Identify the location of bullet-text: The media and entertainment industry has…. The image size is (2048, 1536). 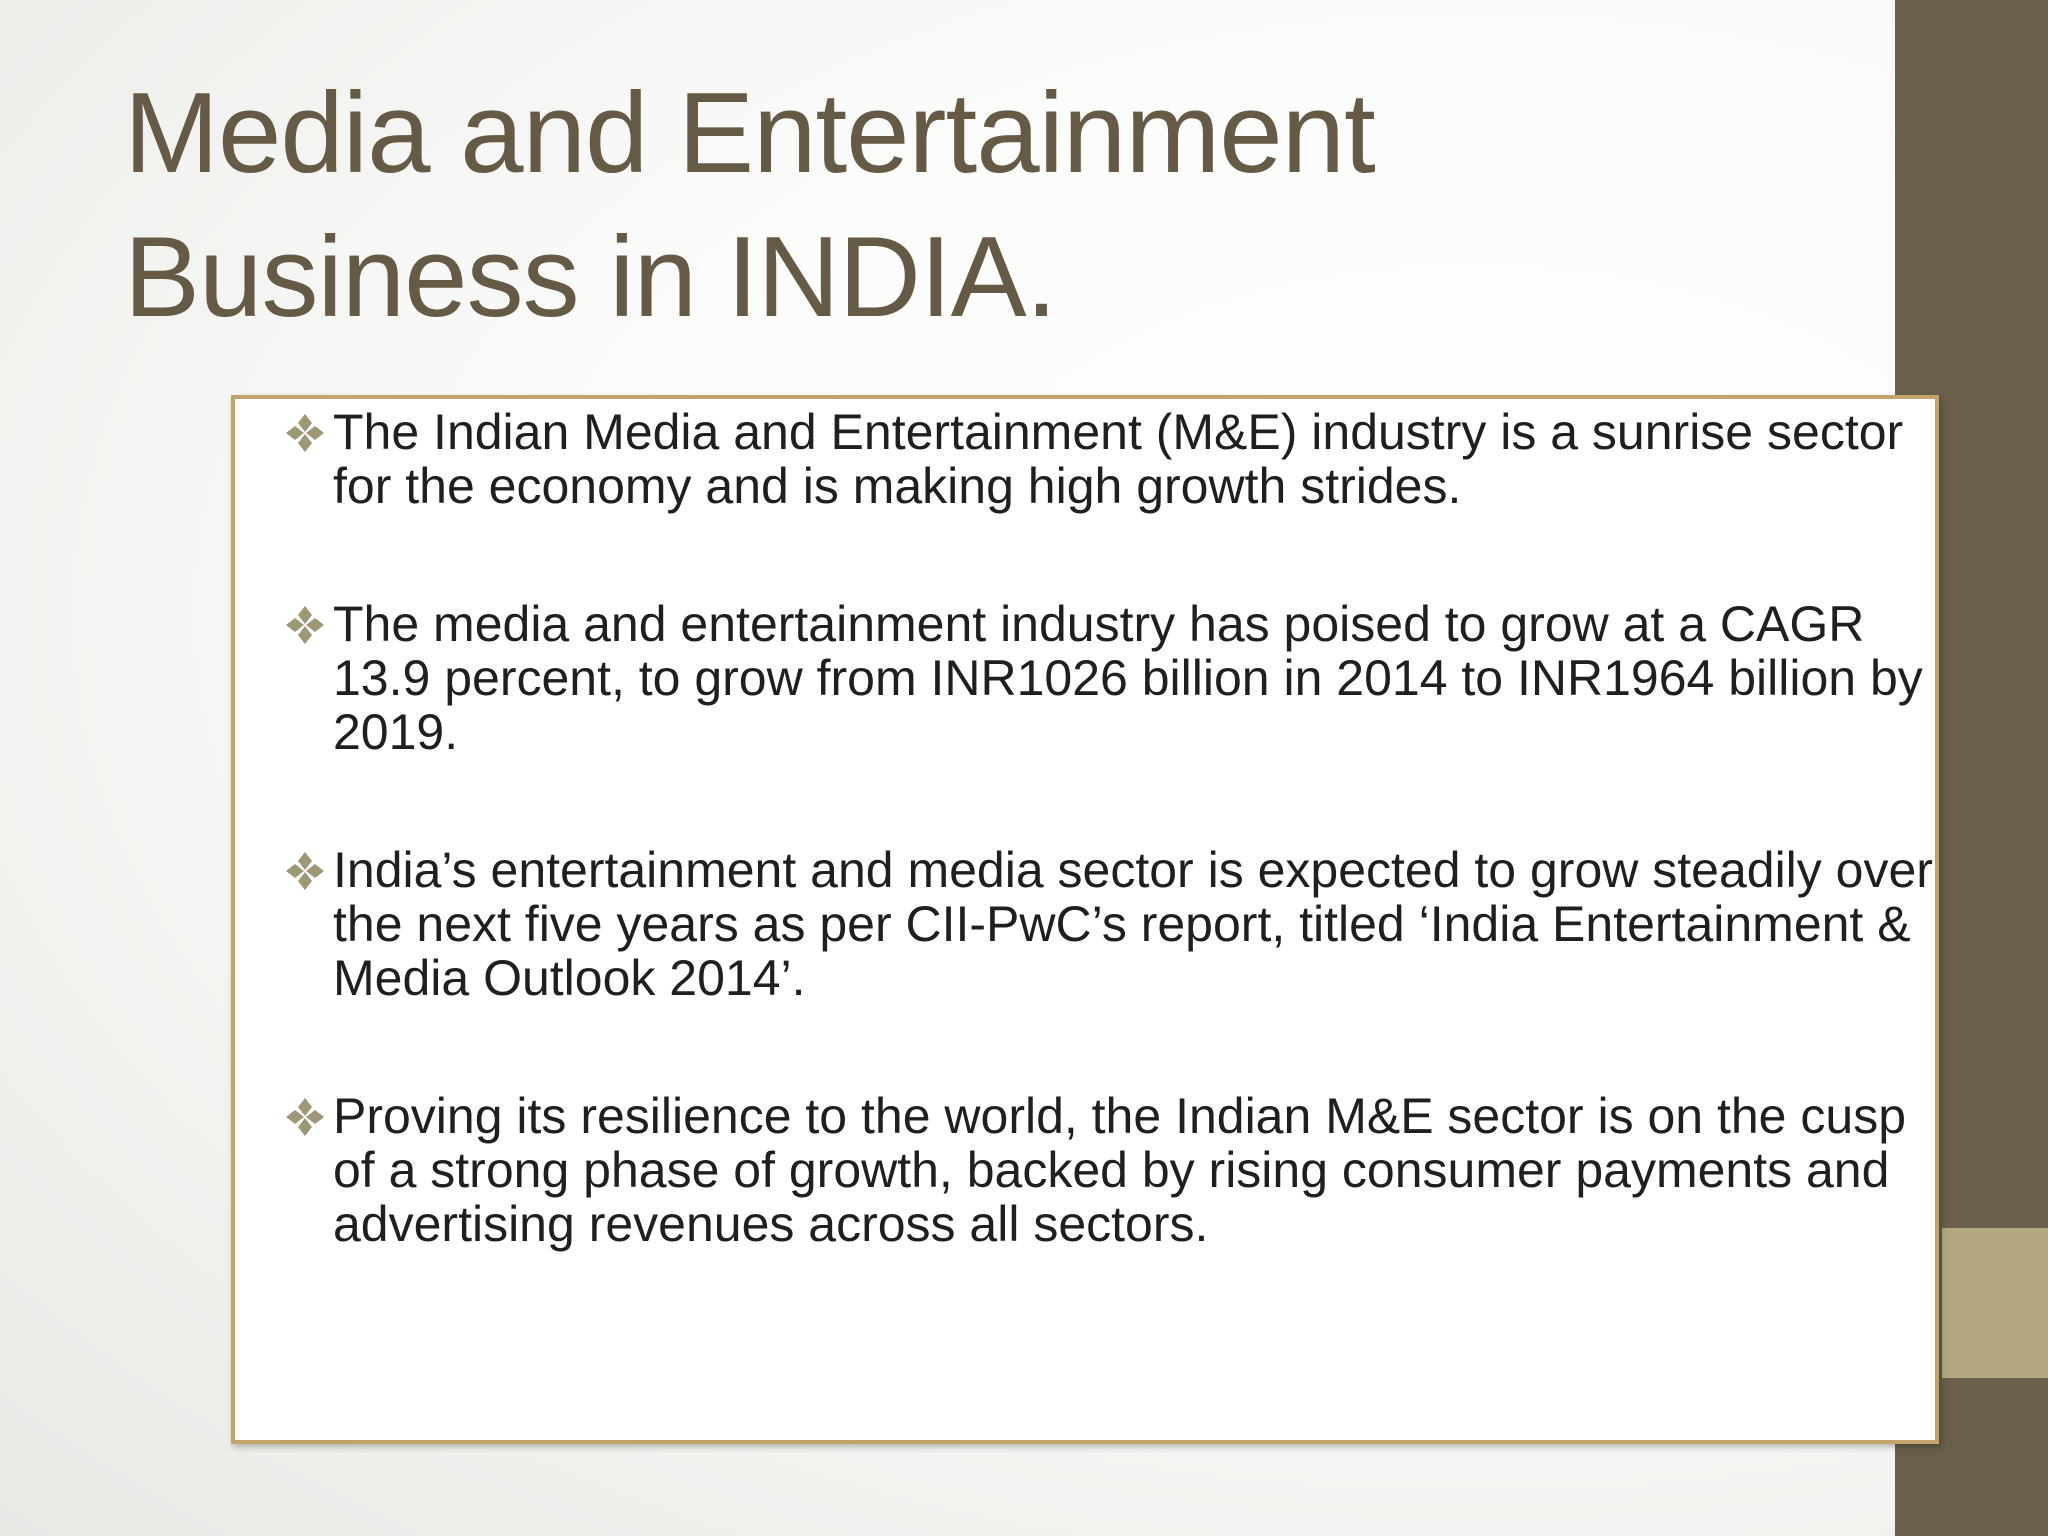
(1128, 678).